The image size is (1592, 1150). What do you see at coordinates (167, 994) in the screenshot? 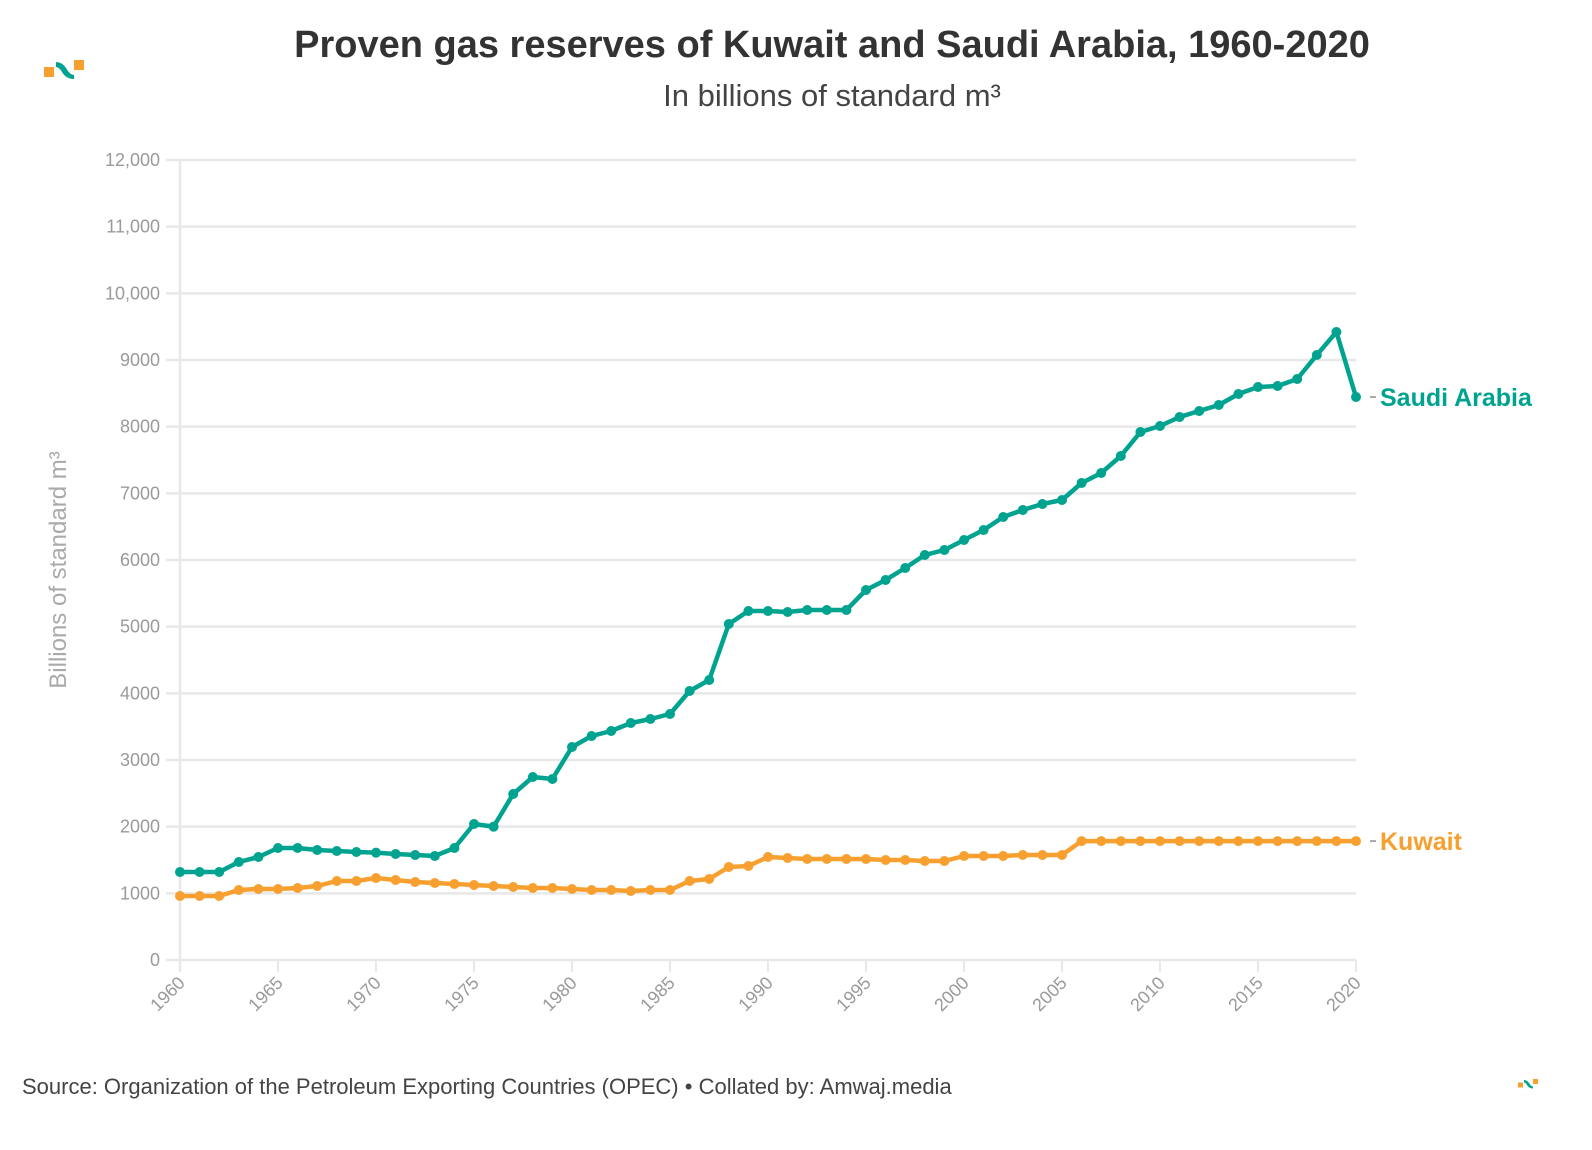
I see `x-tick-label: 1960` at bounding box center [167, 994].